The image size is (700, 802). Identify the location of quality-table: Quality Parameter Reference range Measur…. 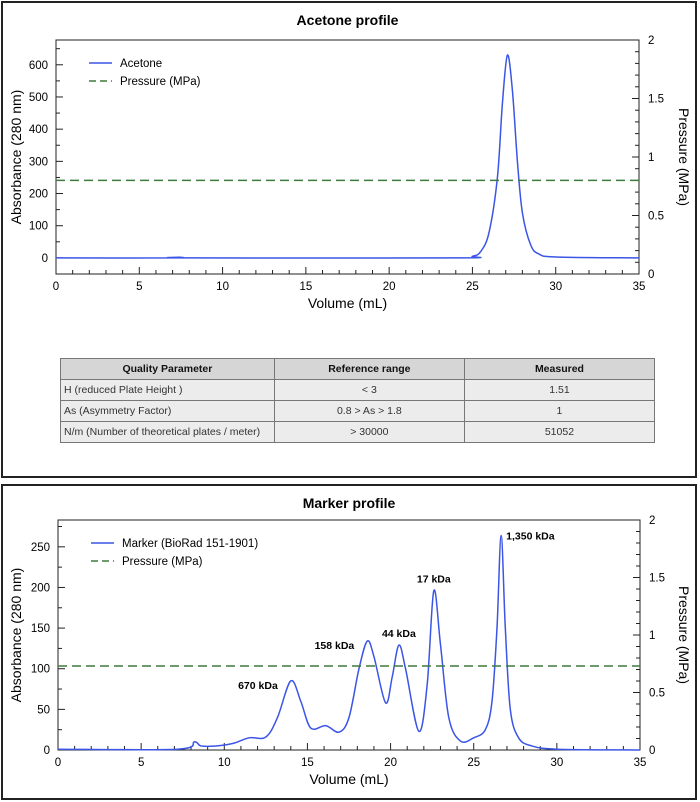
(358, 400).